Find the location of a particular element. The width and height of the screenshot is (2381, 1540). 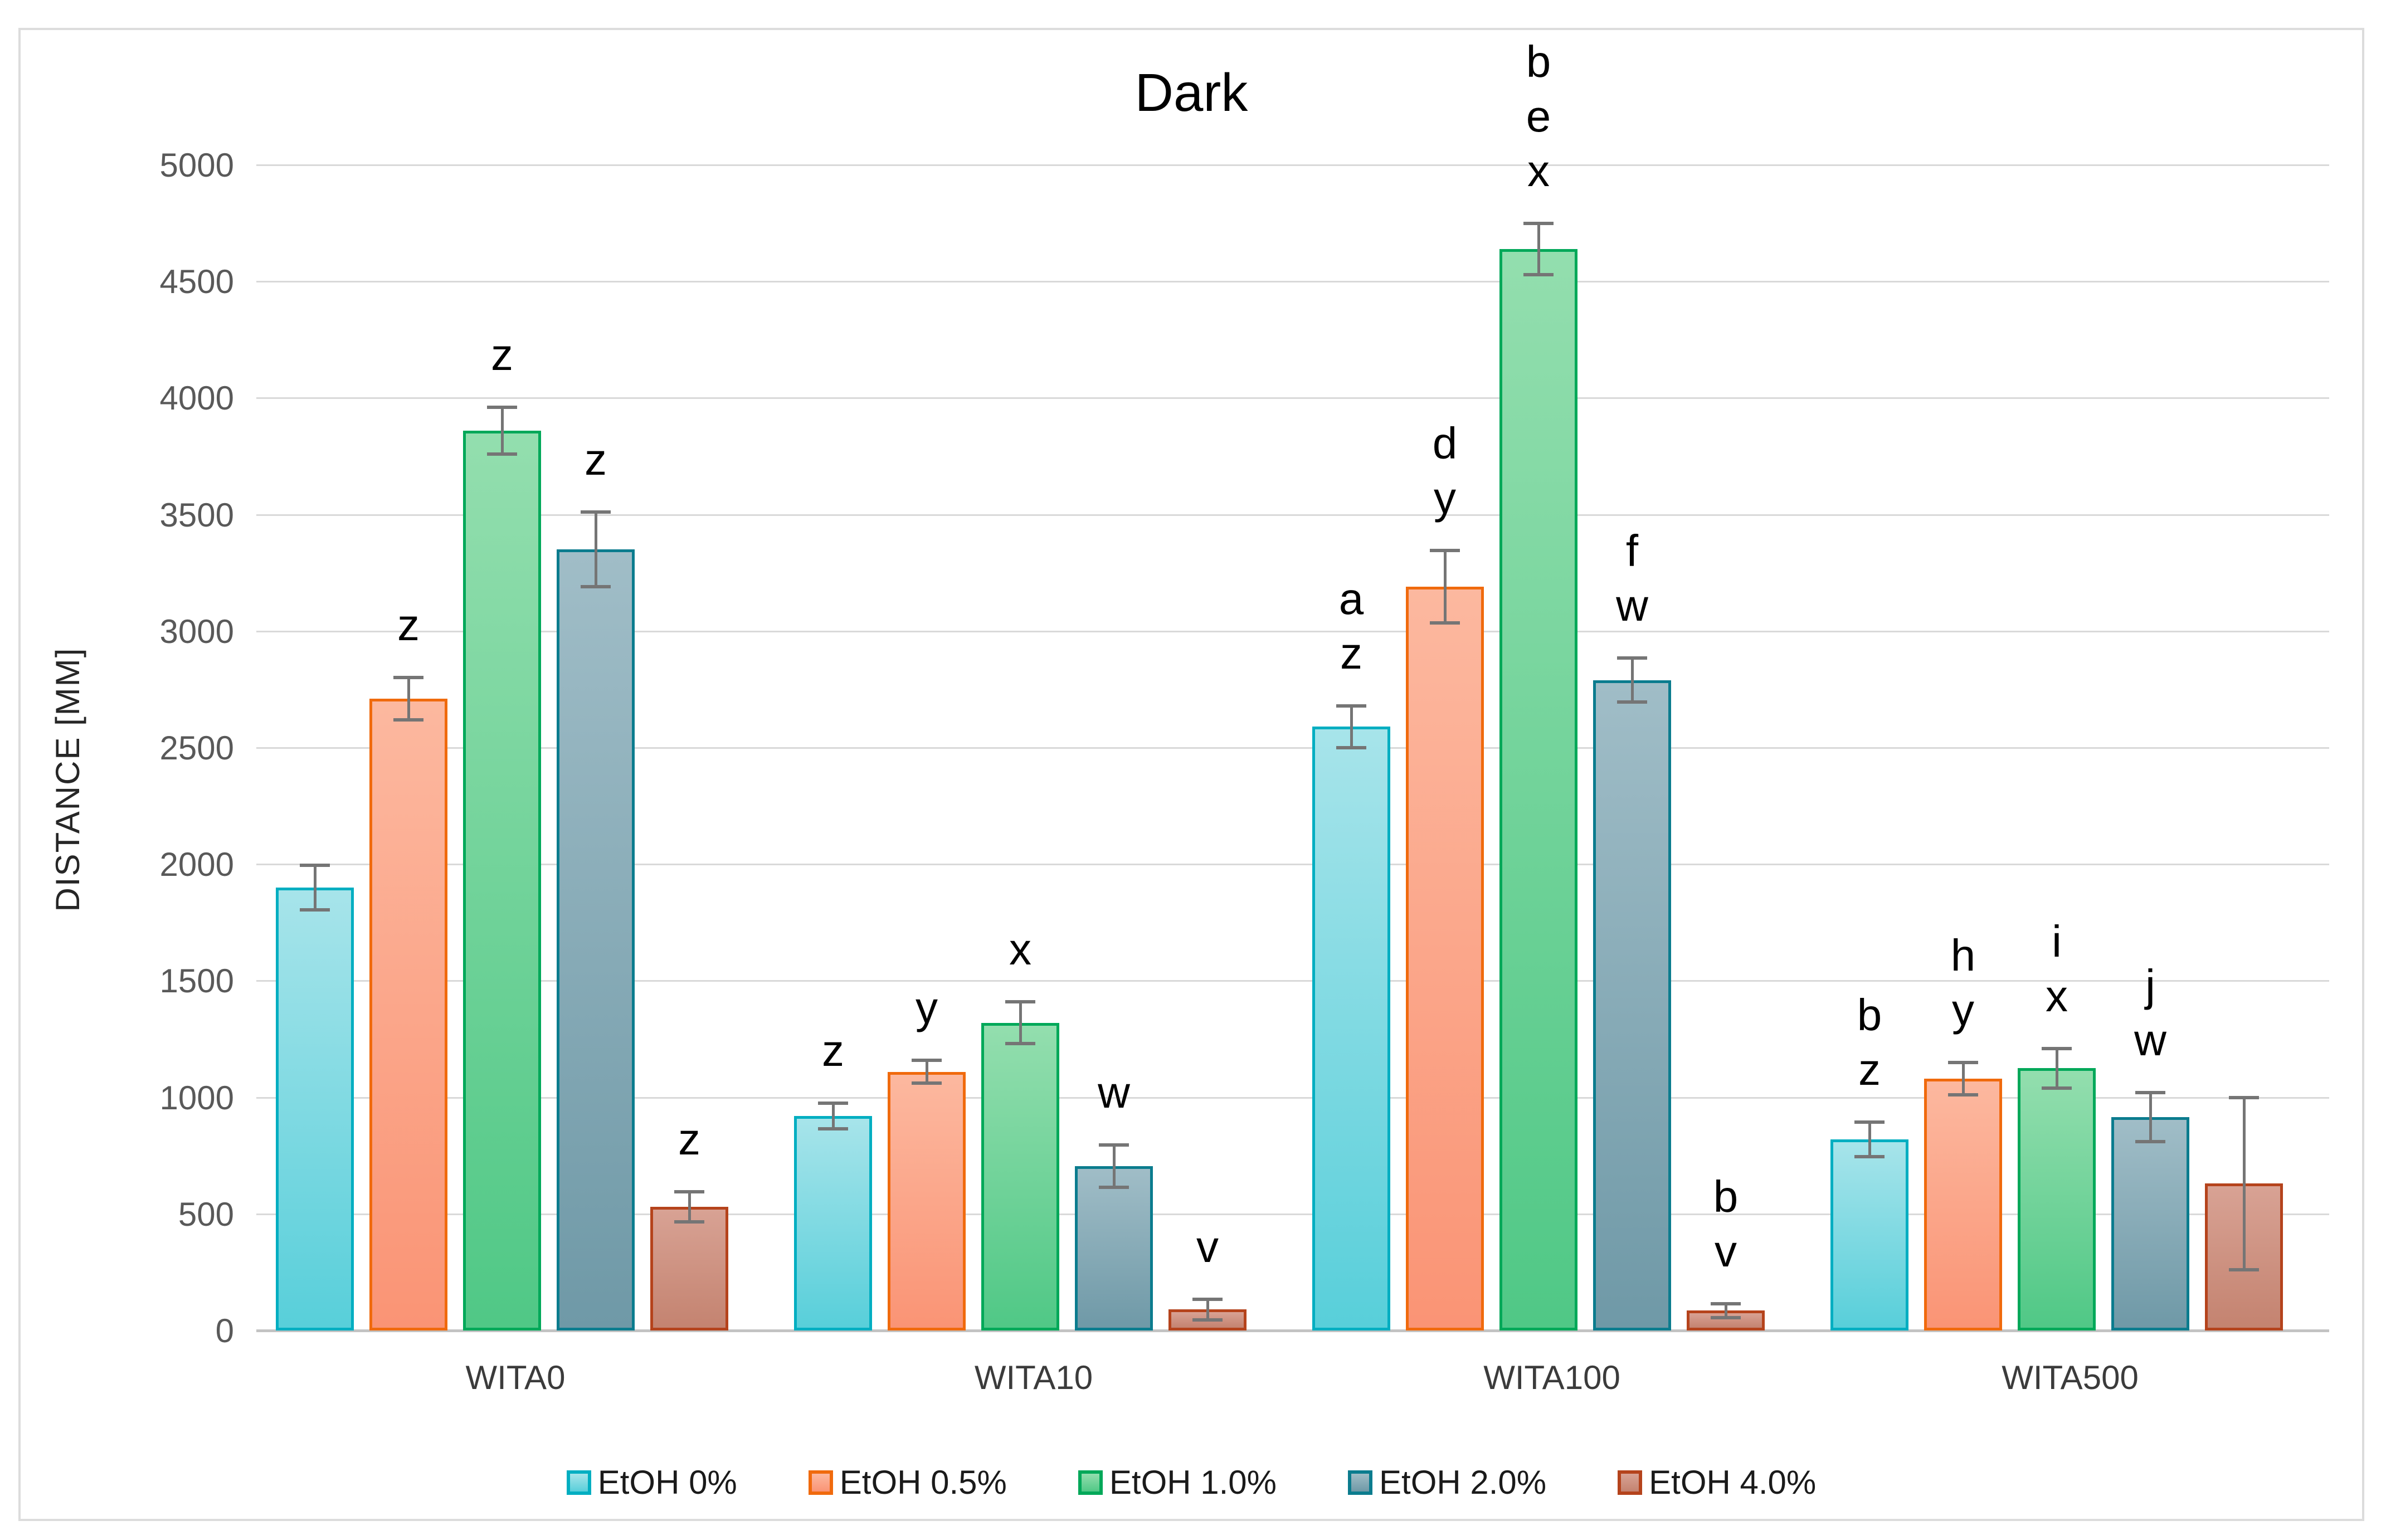

legend-label: EtOH 4.0% is located at coordinates (1733, 1482).